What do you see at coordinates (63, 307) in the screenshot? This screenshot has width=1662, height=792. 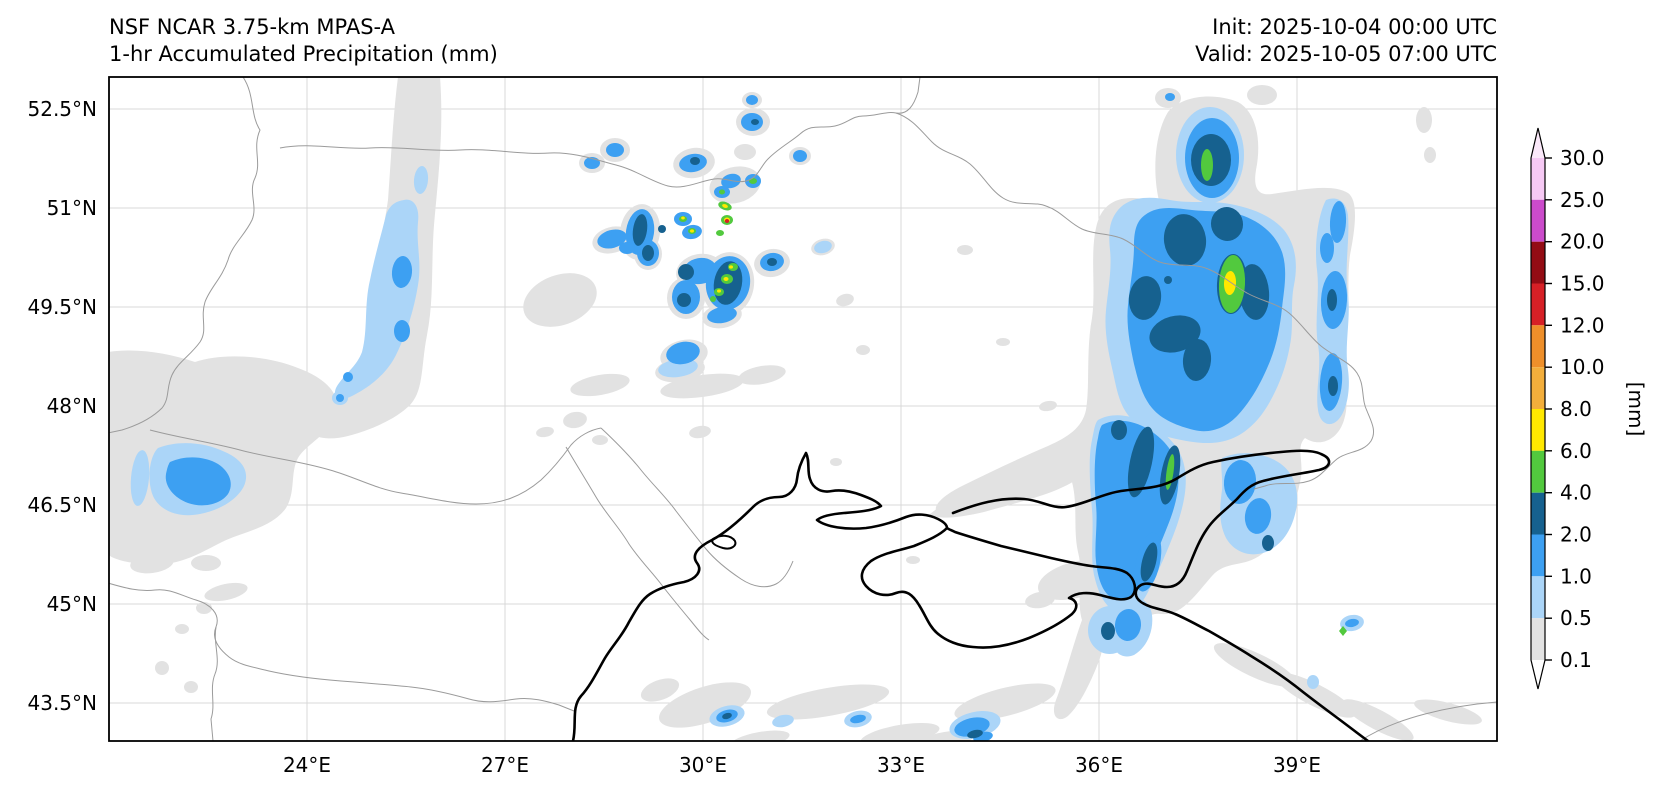 I see `lat-tick-label: 49.5°N` at bounding box center [63, 307].